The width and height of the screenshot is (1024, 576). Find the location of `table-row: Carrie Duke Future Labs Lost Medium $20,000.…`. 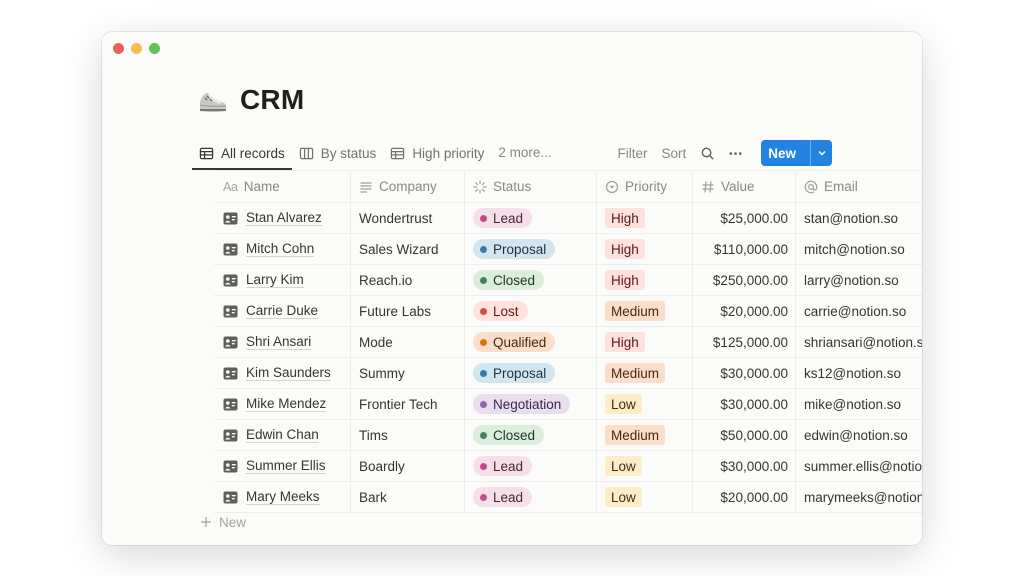

table-row: Carrie Duke Future Labs Lost Medium $20,000.… is located at coordinates (568, 311).